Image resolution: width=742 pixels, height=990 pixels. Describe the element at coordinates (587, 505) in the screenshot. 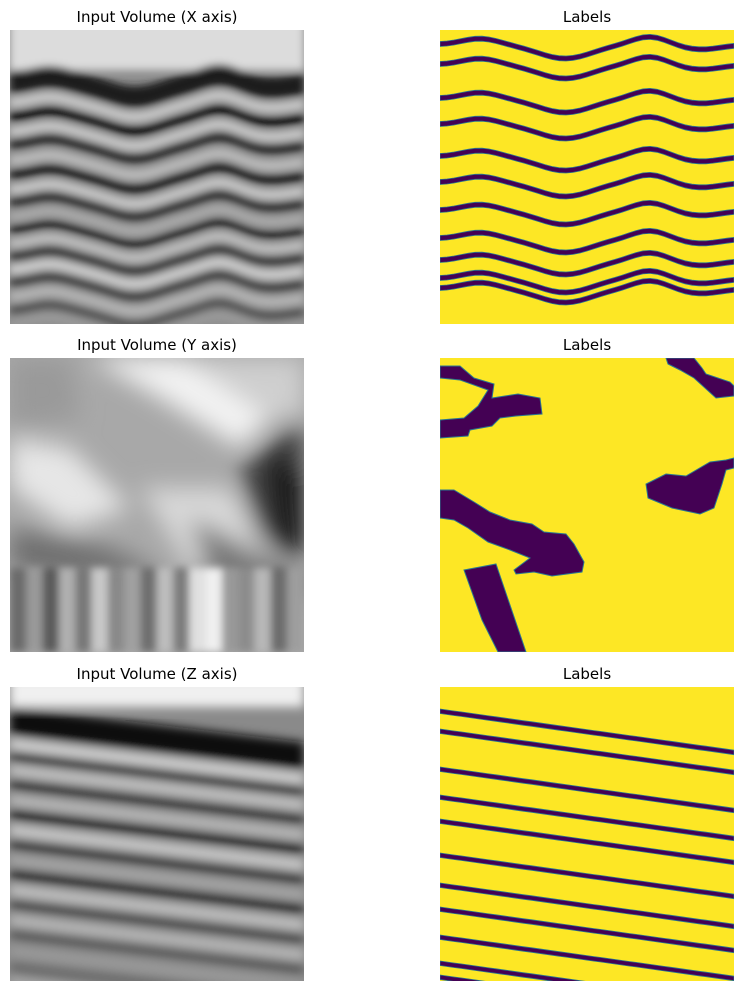

I see `y-labels-image` at that location.